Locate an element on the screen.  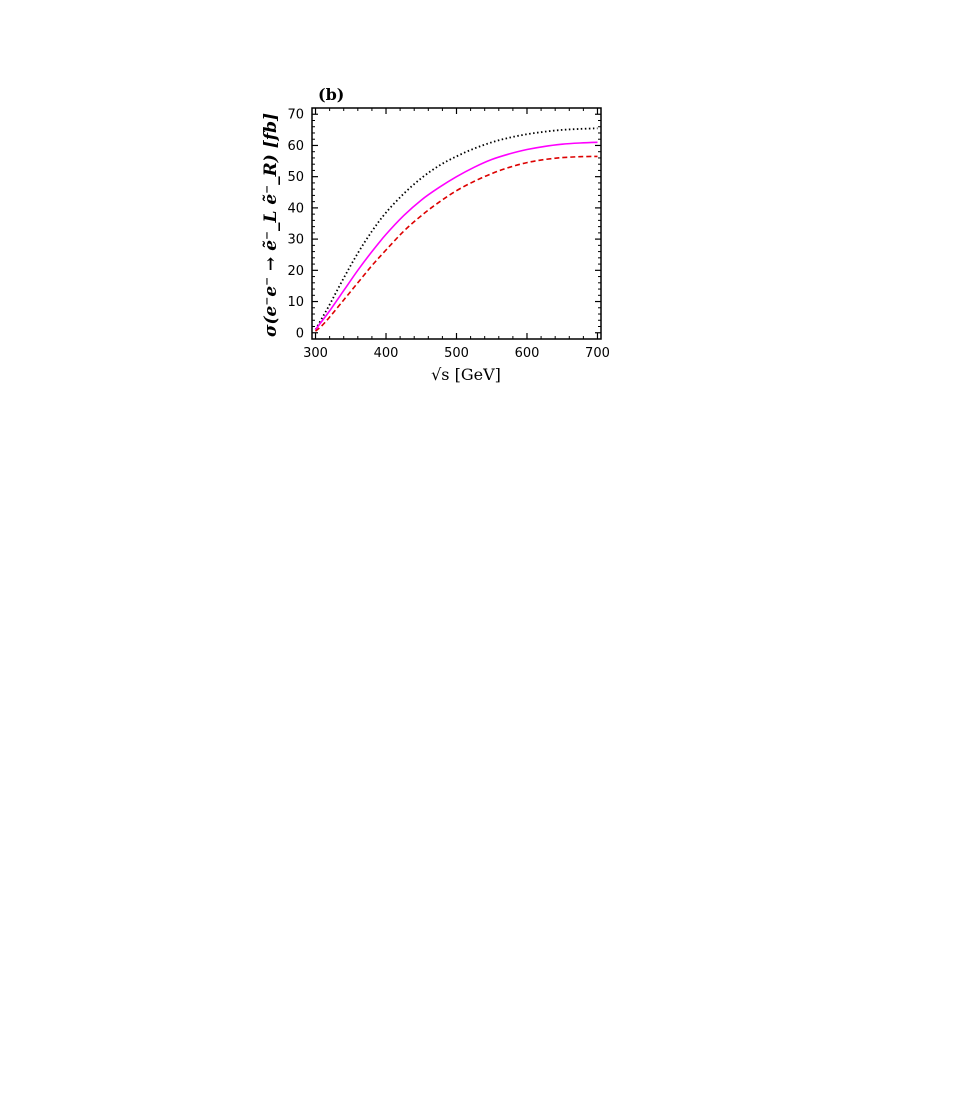
y-tick-label: 10 is located at coordinates (295, 302).